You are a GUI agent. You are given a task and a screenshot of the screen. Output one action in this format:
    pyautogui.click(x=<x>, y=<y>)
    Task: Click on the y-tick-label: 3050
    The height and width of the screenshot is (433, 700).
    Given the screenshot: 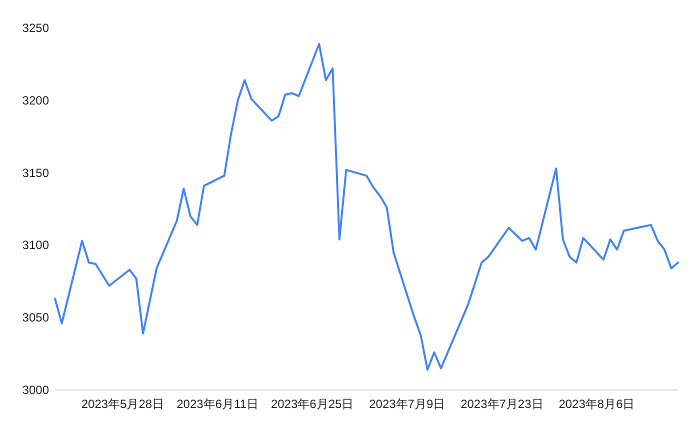 What is the action you would take?
    pyautogui.click(x=35, y=317)
    